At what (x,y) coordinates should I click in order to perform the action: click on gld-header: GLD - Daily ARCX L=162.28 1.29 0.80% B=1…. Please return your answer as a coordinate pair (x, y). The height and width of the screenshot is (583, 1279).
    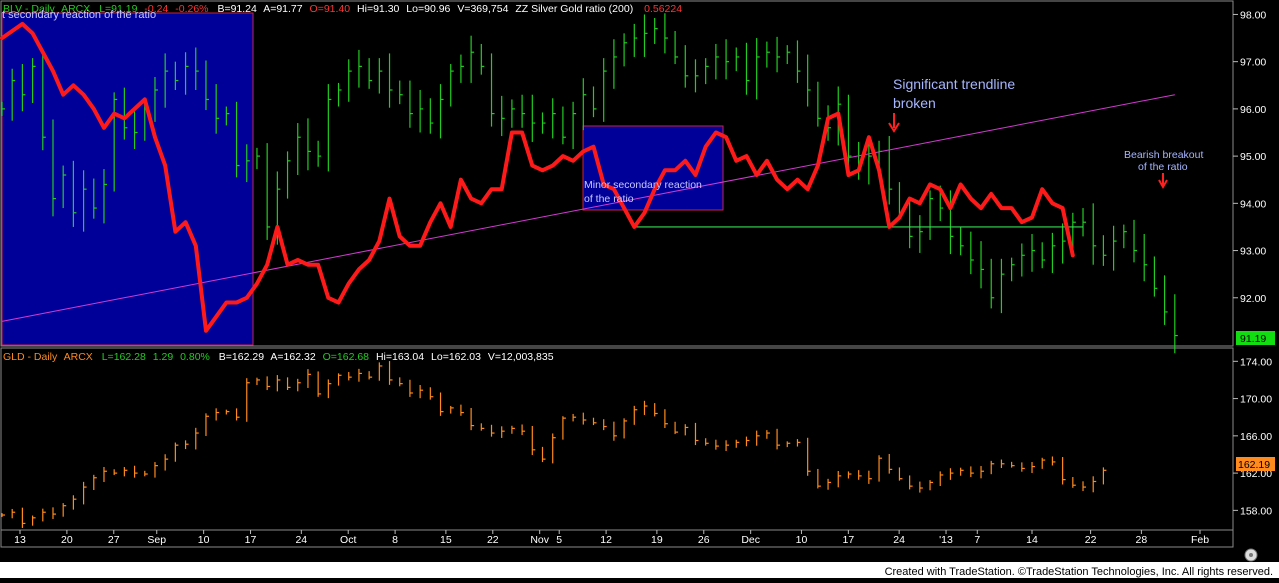
    Looking at the image, I should click on (278, 357).